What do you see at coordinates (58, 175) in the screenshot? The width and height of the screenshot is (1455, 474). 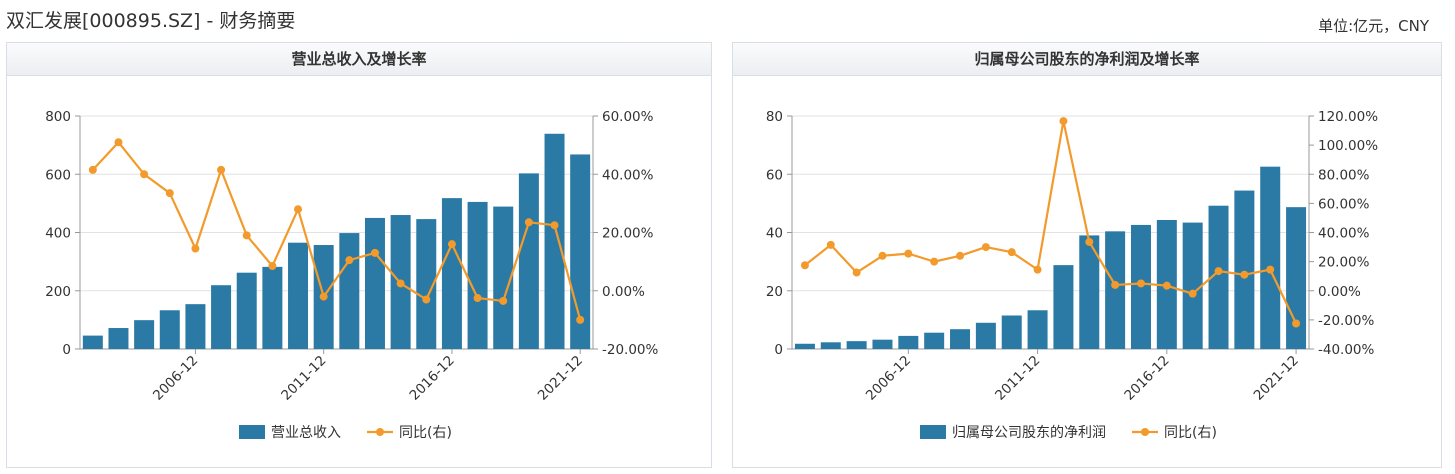 I see `y-tick-label: 600` at bounding box center [58, 175].